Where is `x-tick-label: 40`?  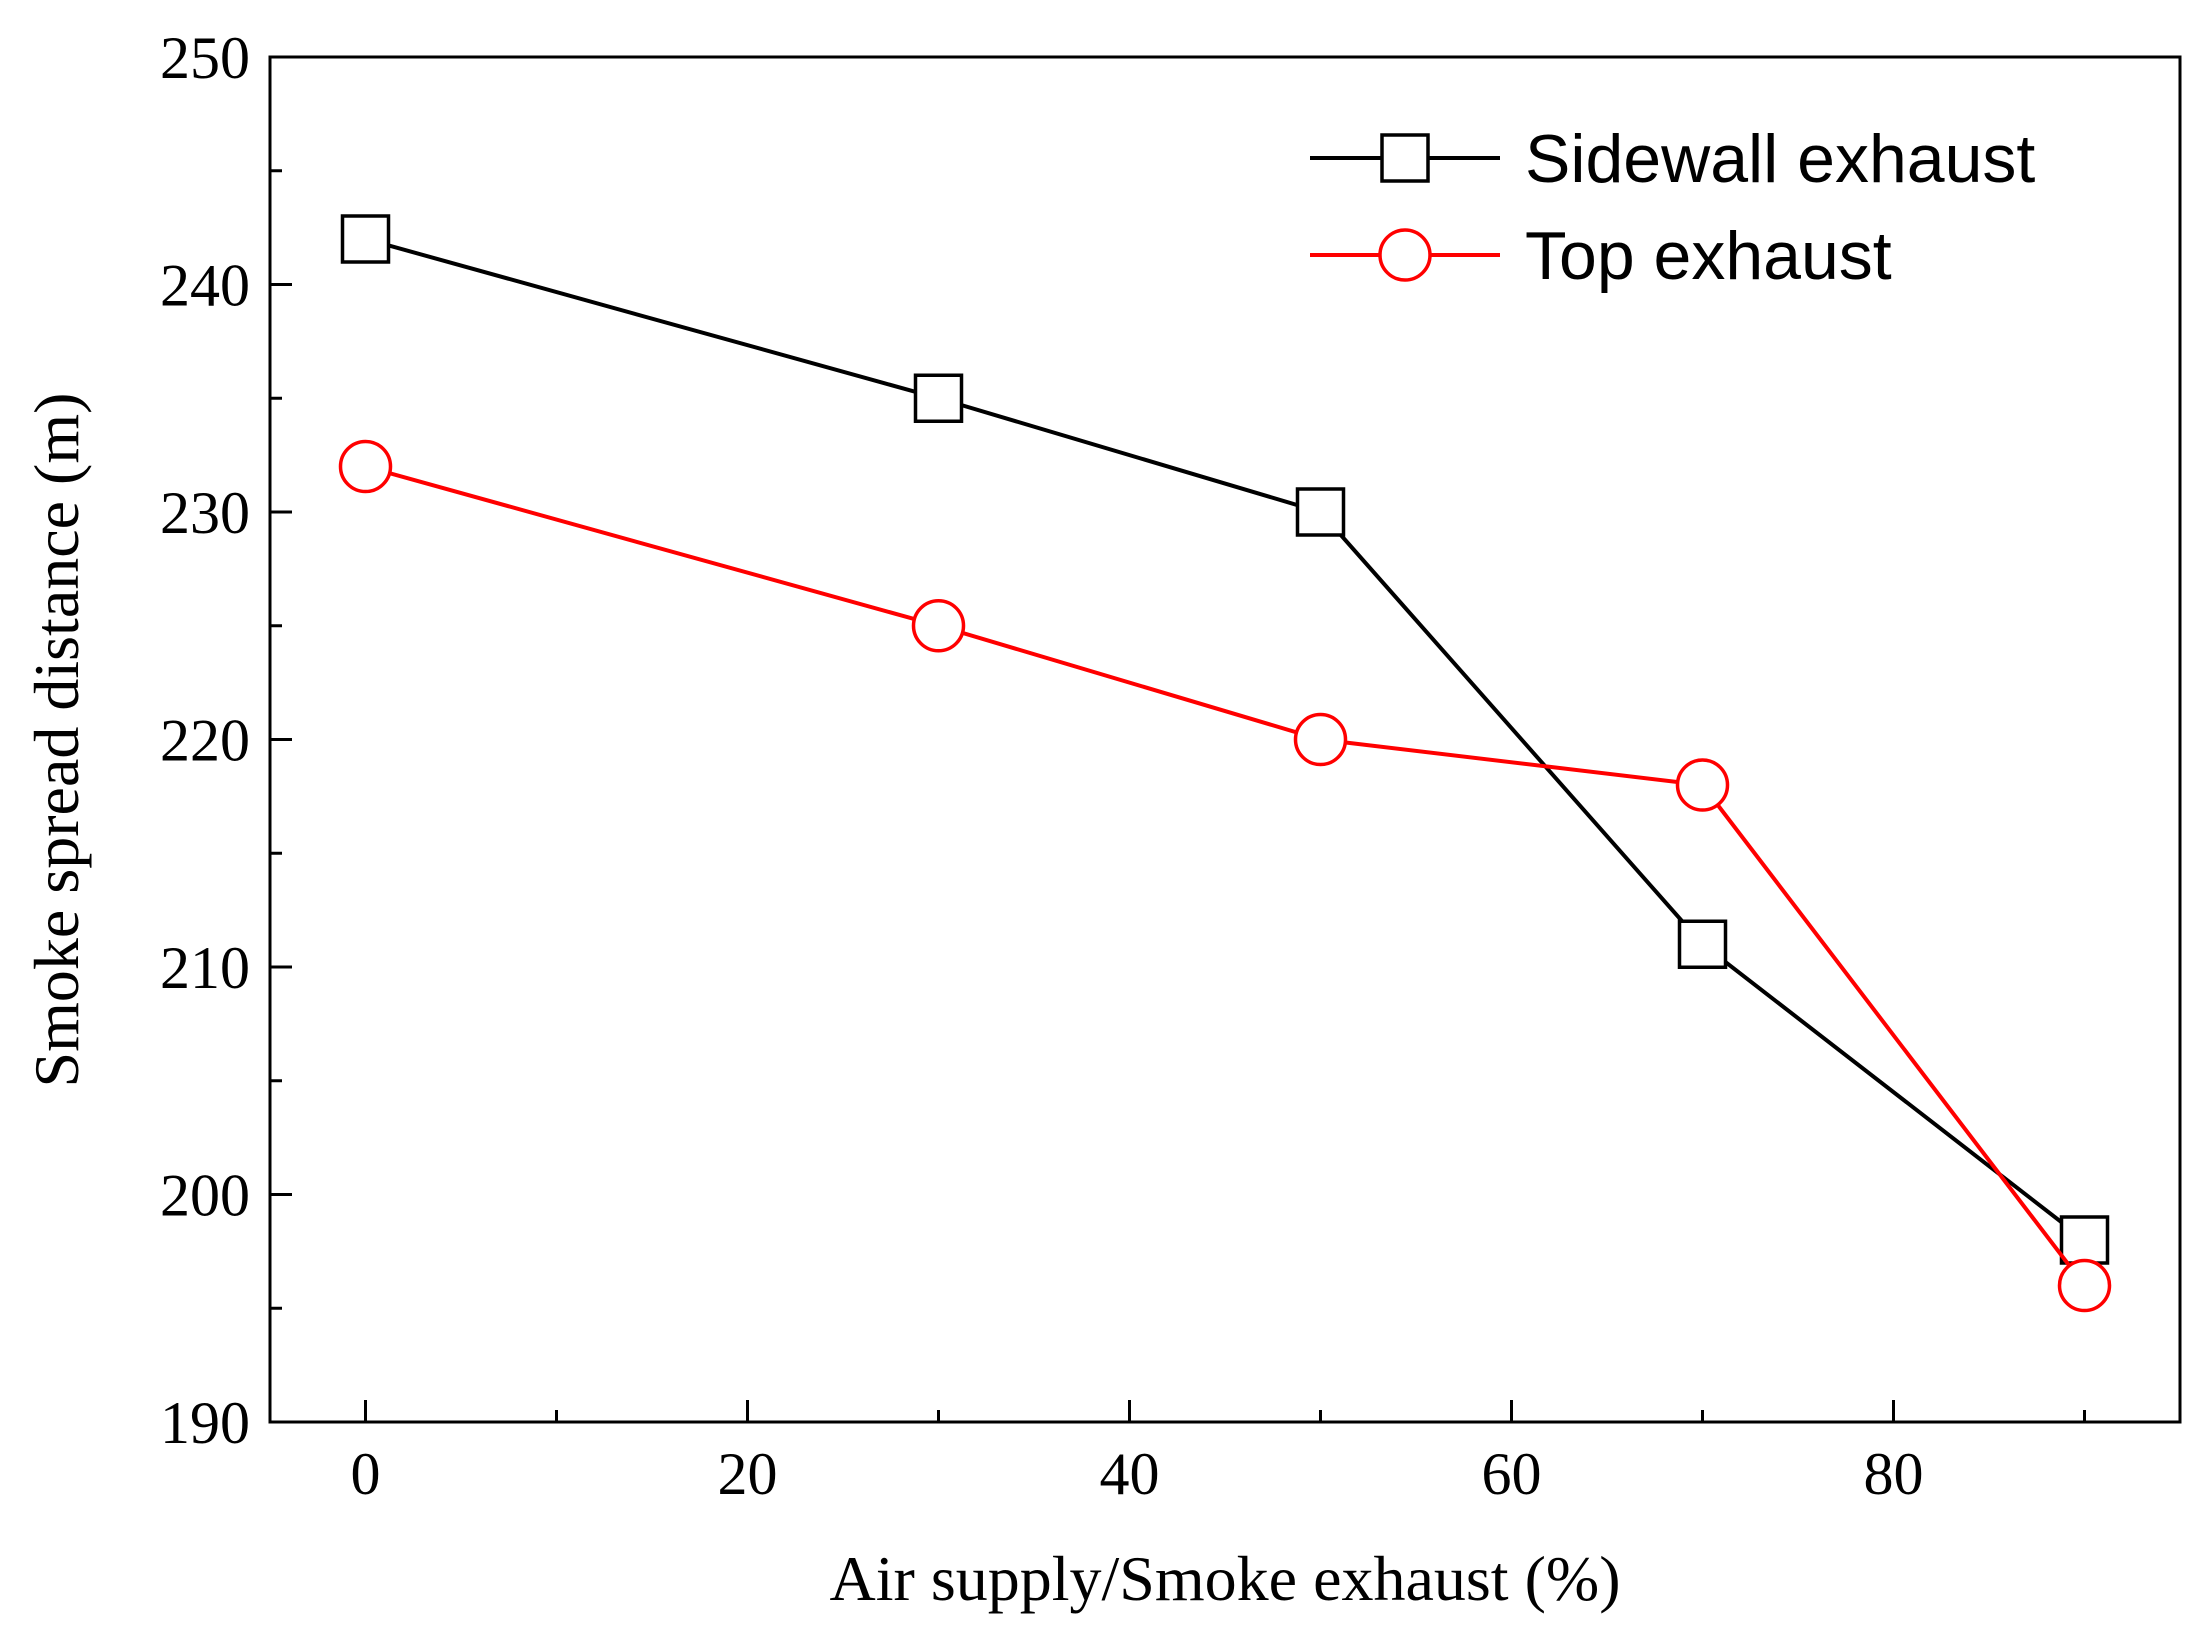
x-tick-label: 40 is located at coordinates (1130, 1474).